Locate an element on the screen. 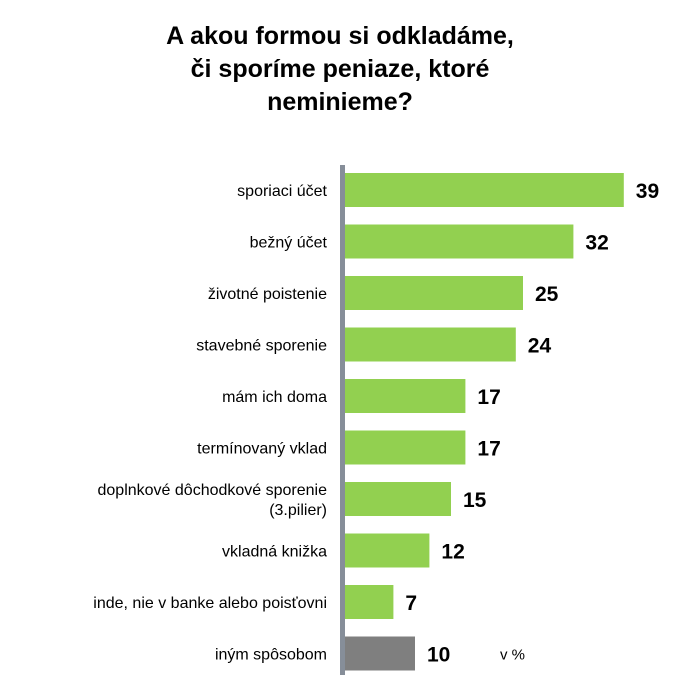  chart-title-line-1: A akou formou si odkladáme, is located at coordinates (340, 36).